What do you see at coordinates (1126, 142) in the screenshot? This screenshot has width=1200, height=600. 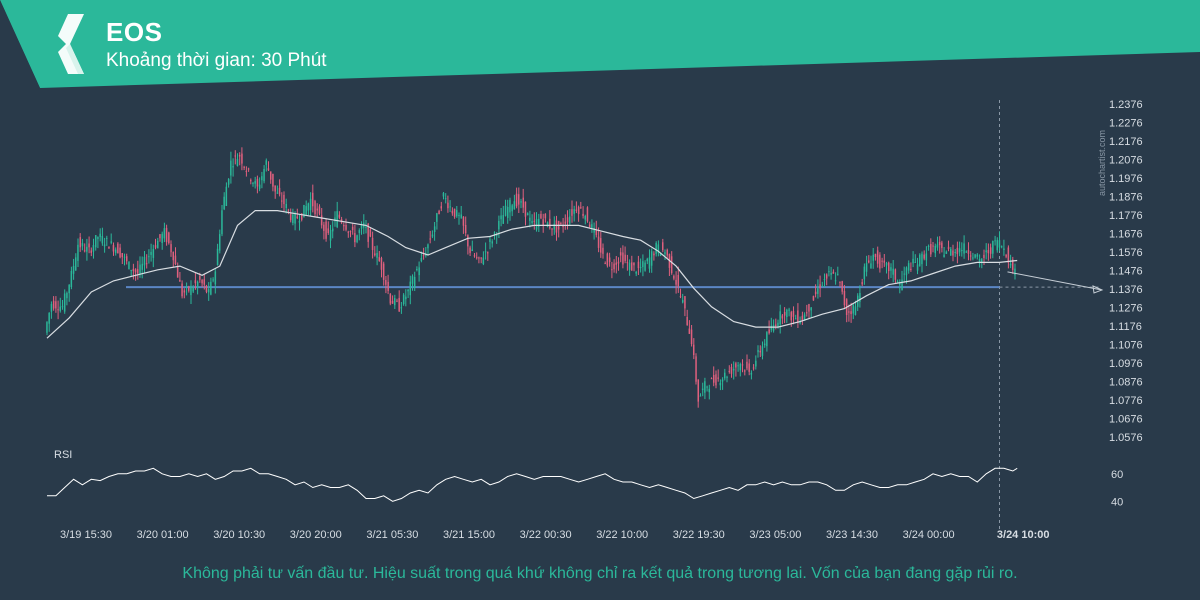 I see `price-tick-label: 1.2176` at bounding box center [1126, 142].